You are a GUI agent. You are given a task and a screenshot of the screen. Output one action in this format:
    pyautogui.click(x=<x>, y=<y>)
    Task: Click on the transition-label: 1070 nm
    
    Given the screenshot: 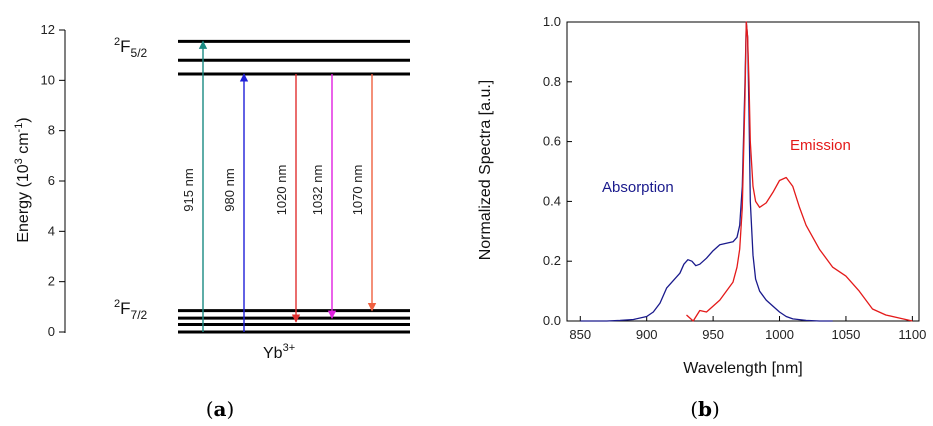 What is the action you would take?
    pyautogui.click(x=357, y=190)
    